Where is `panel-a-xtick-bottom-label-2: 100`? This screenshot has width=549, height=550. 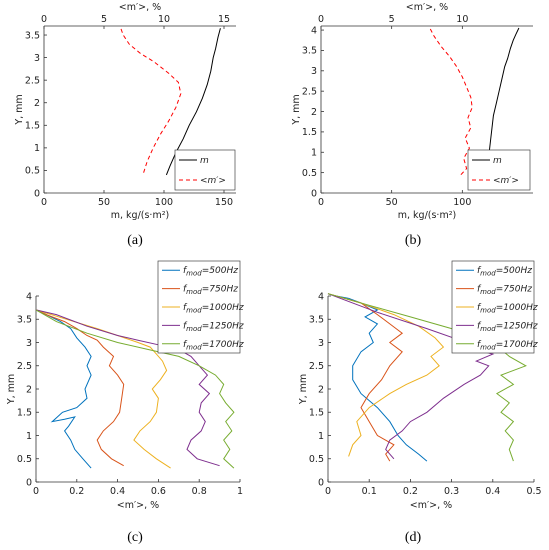
panel-a-xtick-bottom-label-2: 100 is located at coordinates (164, 202).